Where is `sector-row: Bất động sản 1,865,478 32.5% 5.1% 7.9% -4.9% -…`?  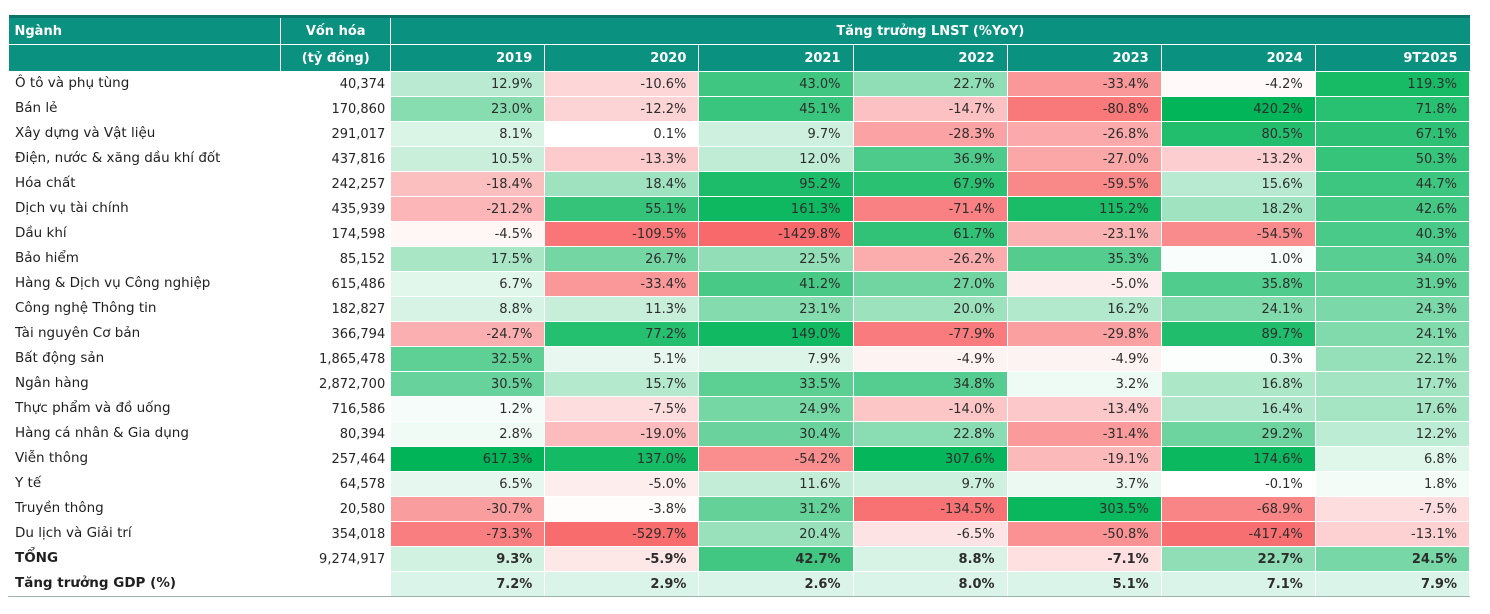 sector-row: Bất động sản 1,865,478 32.5% 5.1% 7.9% -4.9% -… is located at coordinates (739, 359).